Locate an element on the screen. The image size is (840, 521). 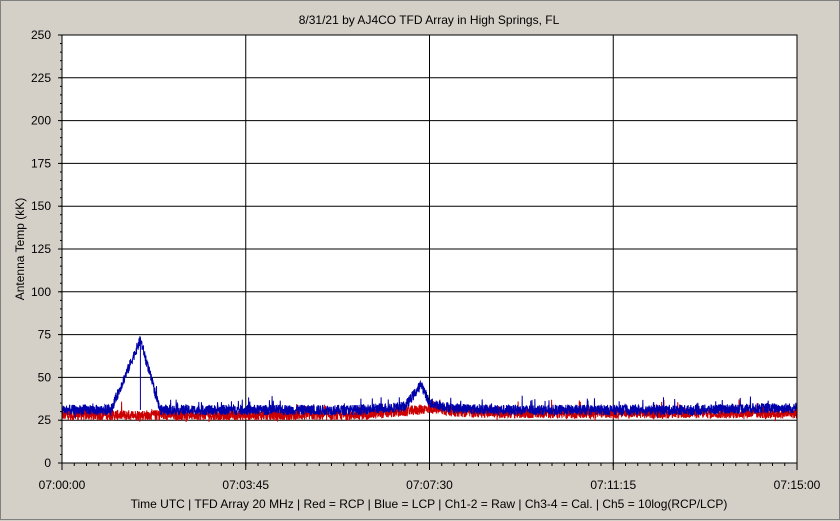
y-axis-label: Antenna Temp (kK) is located at coordinates (20, 249).